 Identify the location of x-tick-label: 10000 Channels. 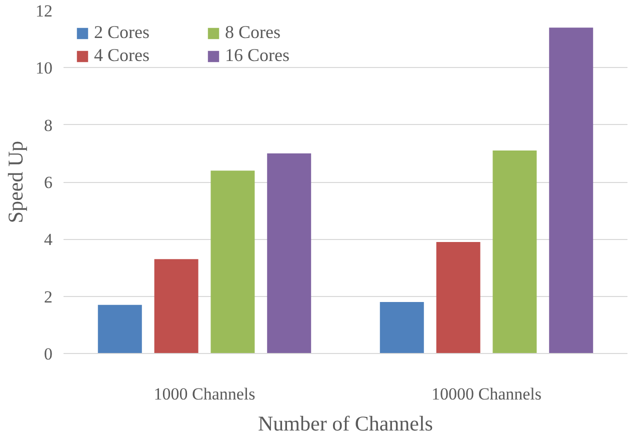
(486, 394).